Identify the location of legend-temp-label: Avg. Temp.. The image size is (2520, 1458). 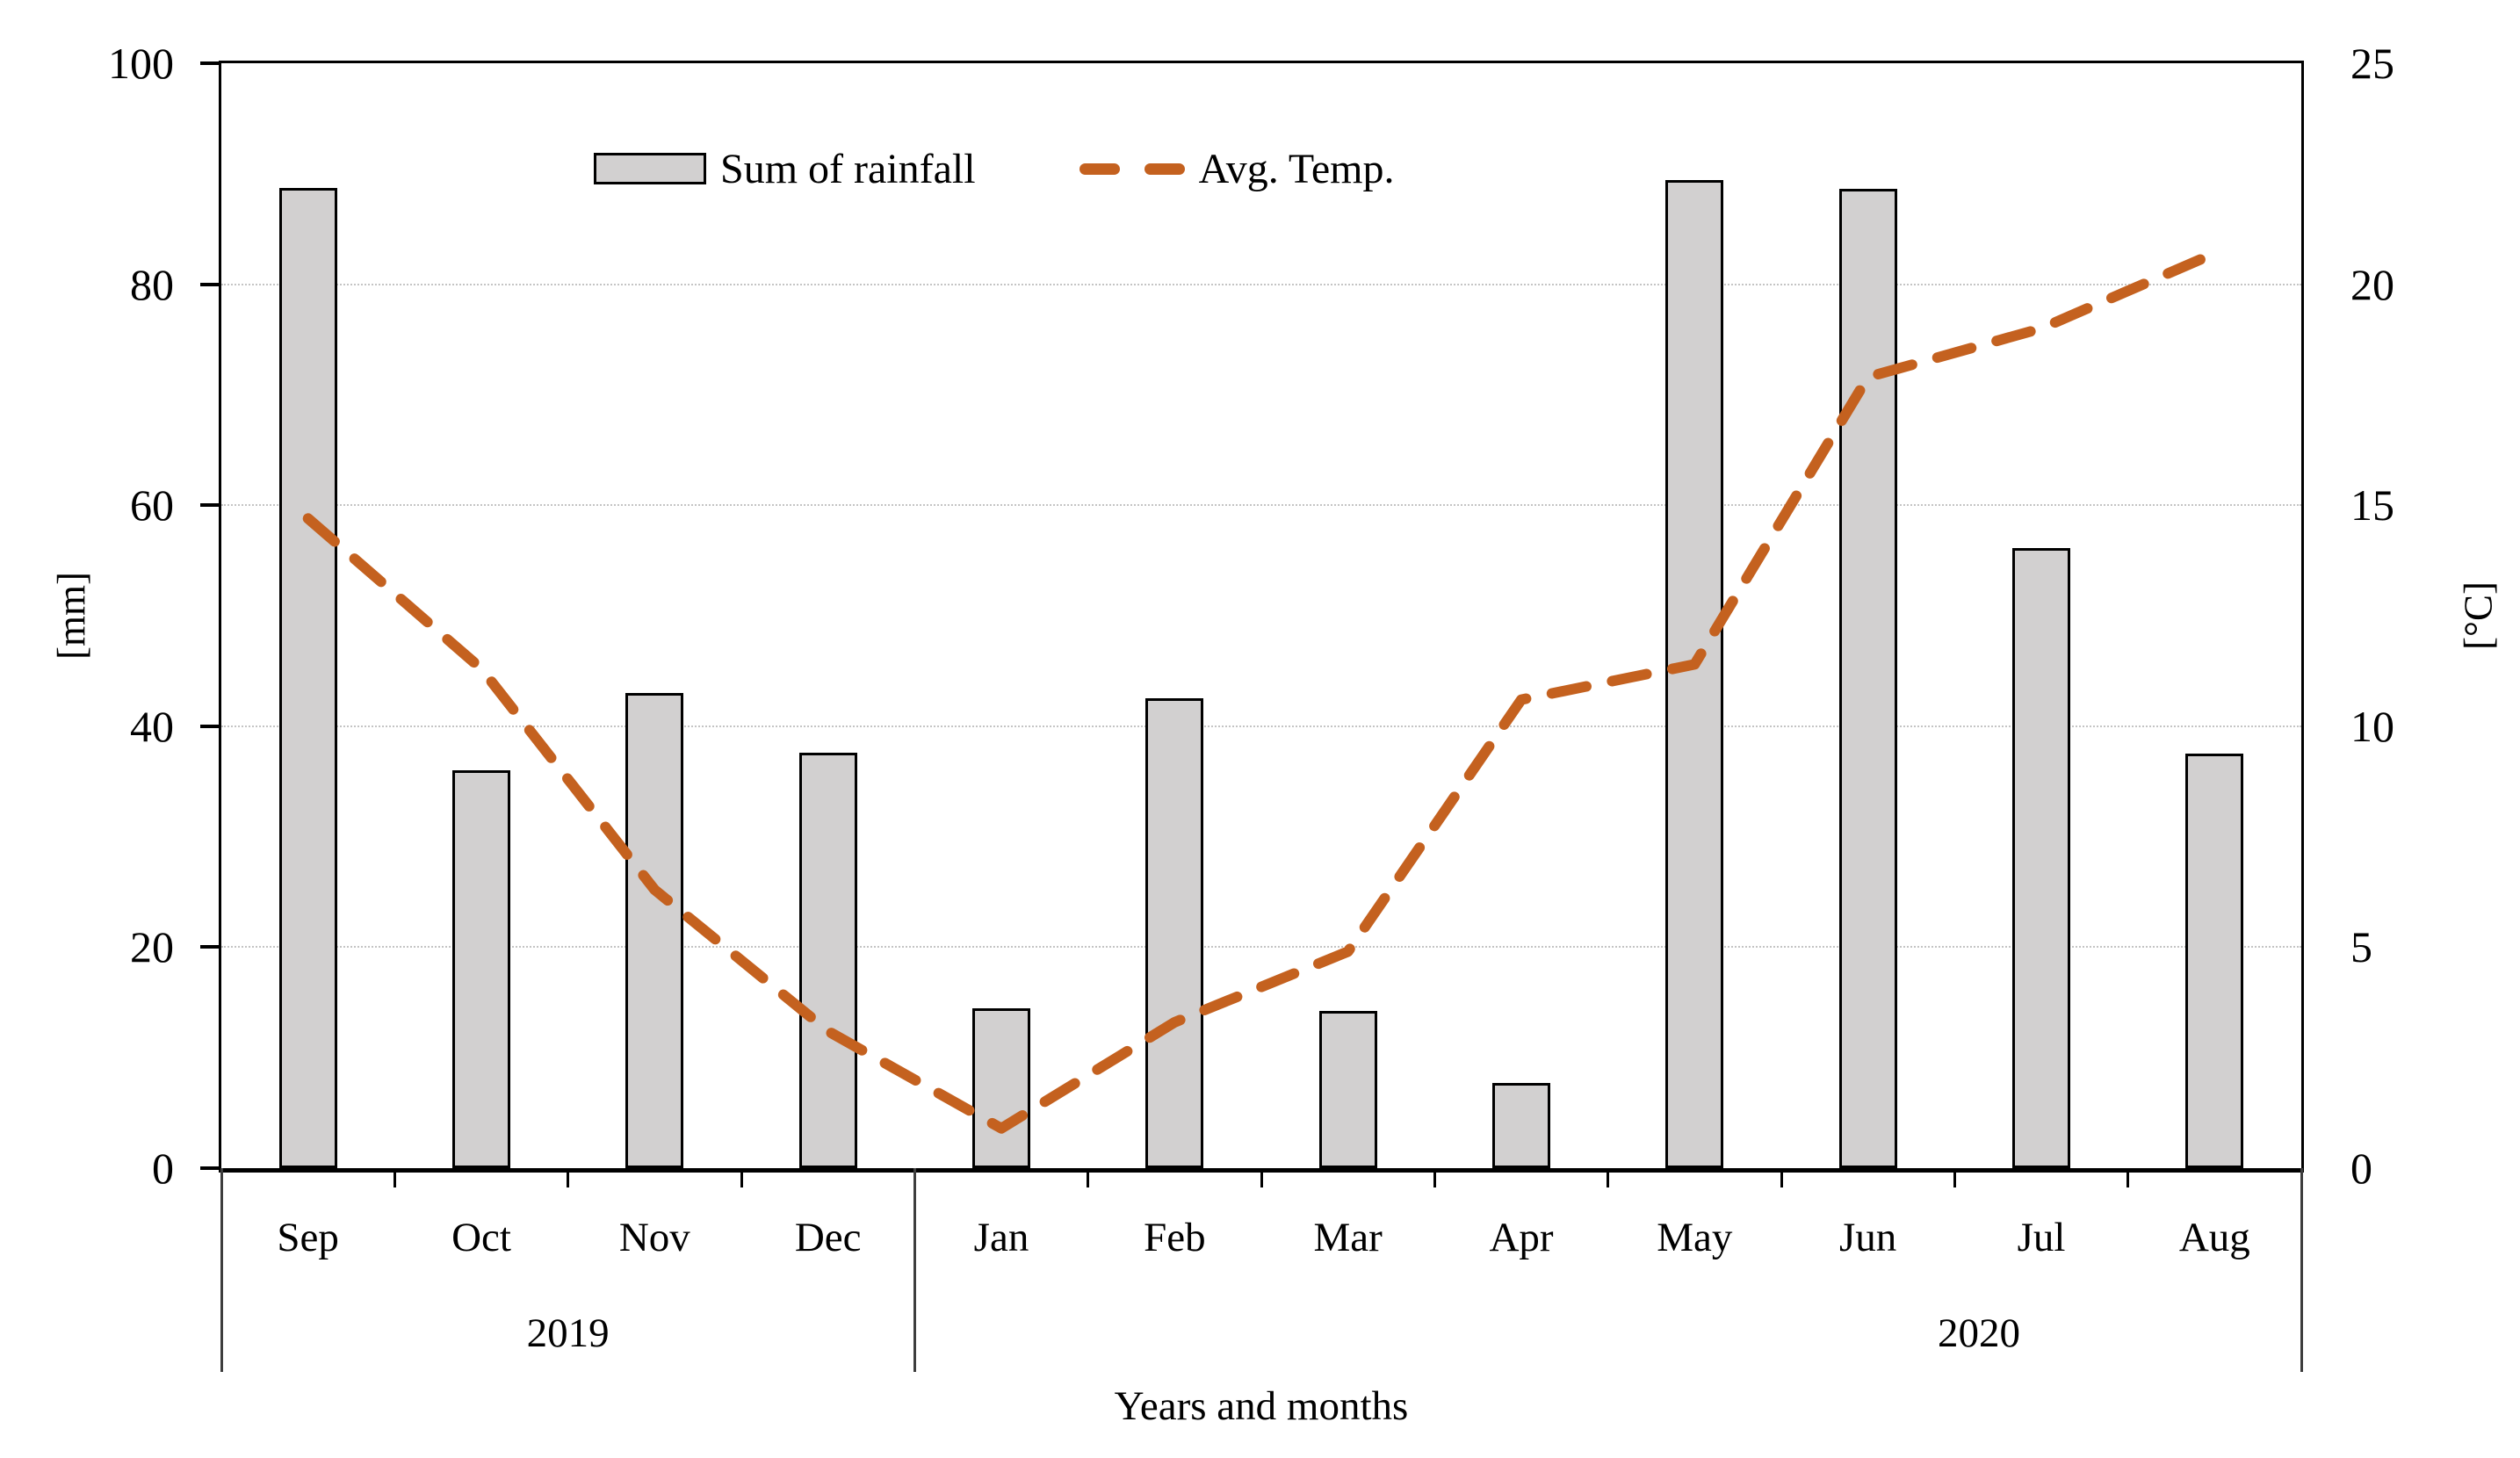
(1296, 169).